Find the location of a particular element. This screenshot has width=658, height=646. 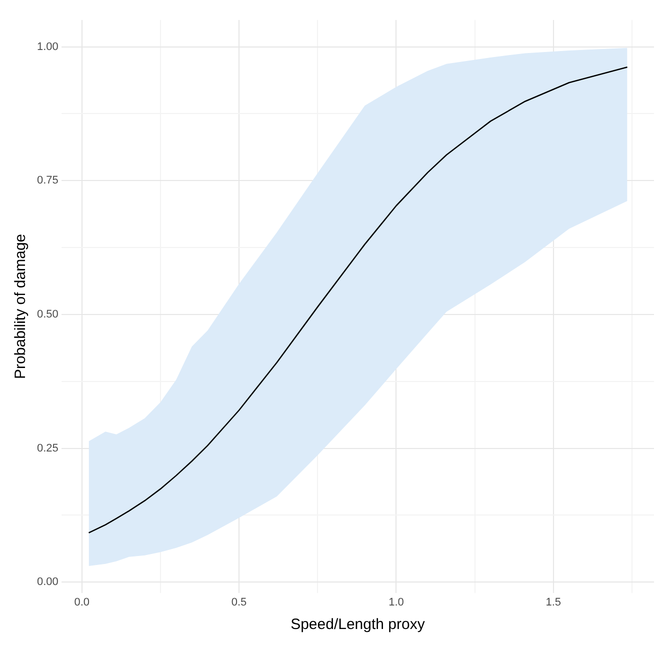

y-tick-label: 1.00 is located at coordinates (47, 46).